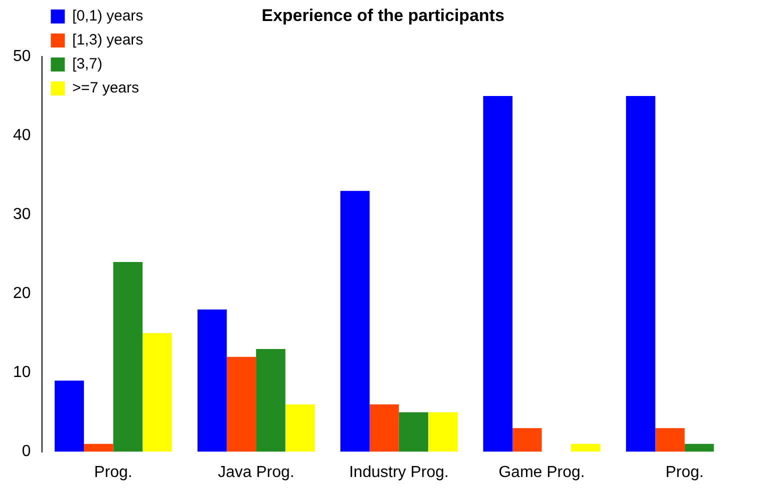  Describe the element at coordinates (541, 472) in the screenshot. I see `x-tick-label: Game Prog.` at that location.